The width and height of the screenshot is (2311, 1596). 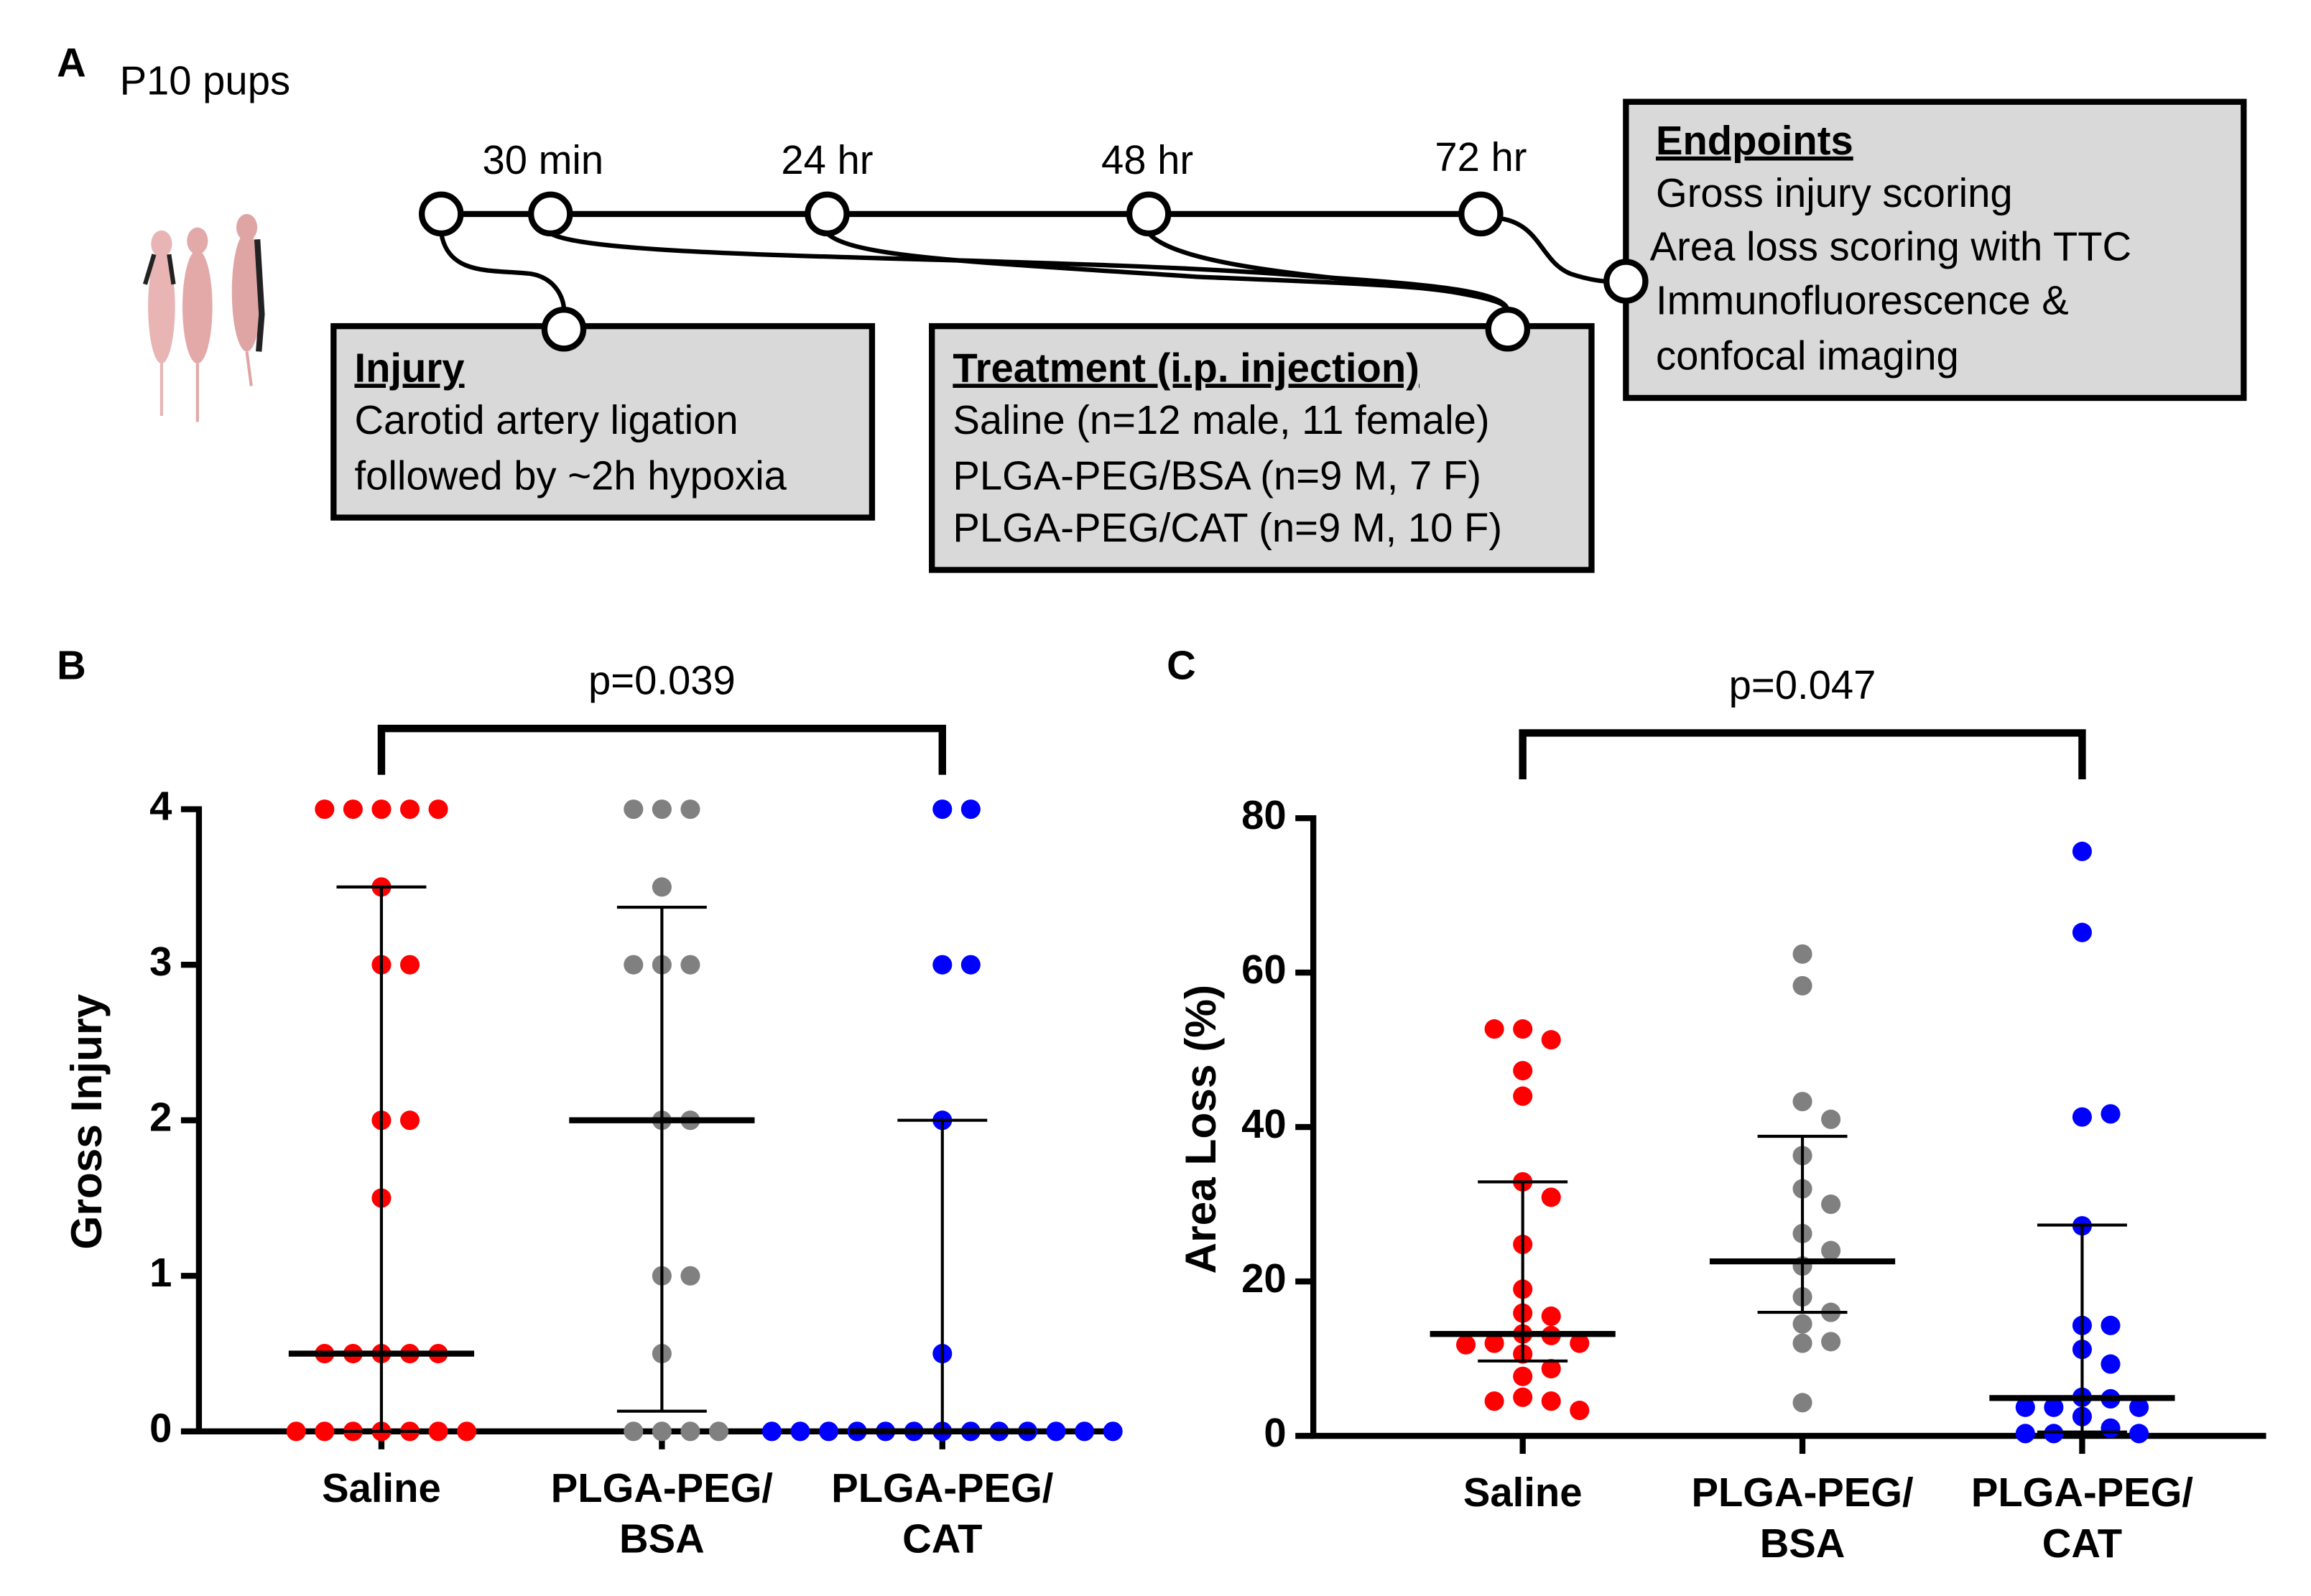 I want to click on y-tick-label: 4, so click(x=160, y=805).